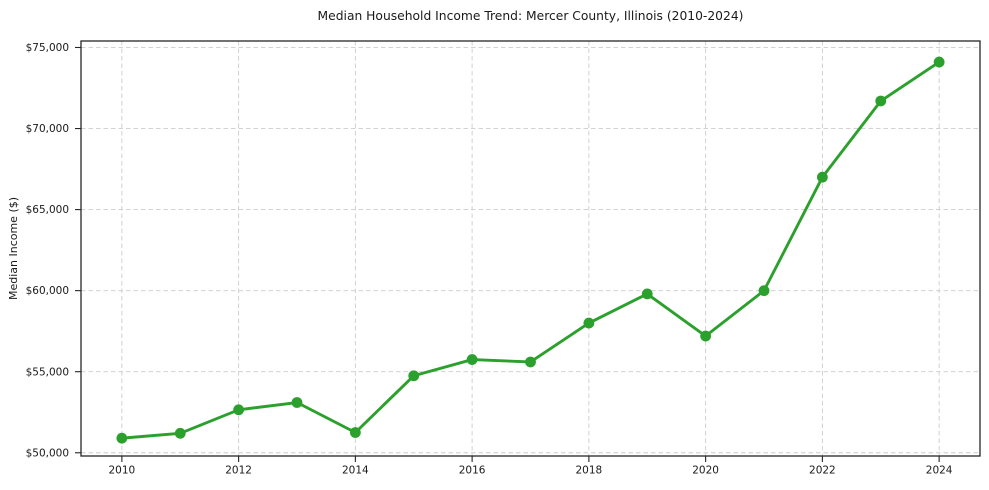  What do you see at coordinates (589, 471) in the screenshot?
I see `x-tick-label: 2018` at bounding box center [589, 471].